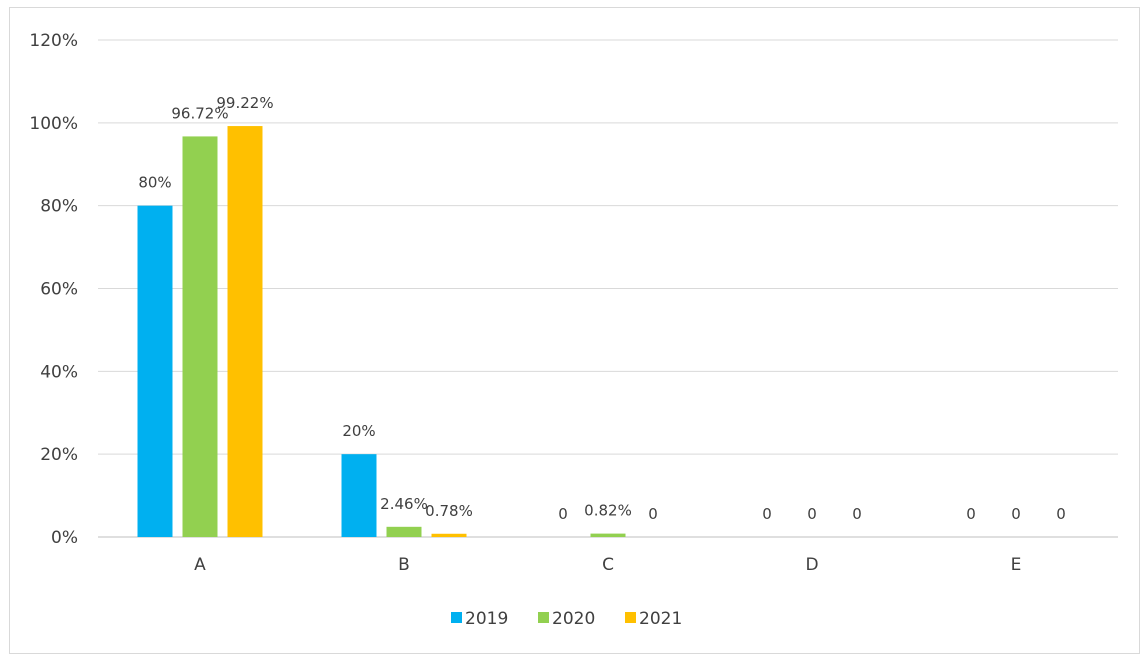 This screenshot has width=1143, height=654. Describe the element at coordinates (449, 511) in the screenshot. I see `data-label-B-2021: 0.78%` at that location.